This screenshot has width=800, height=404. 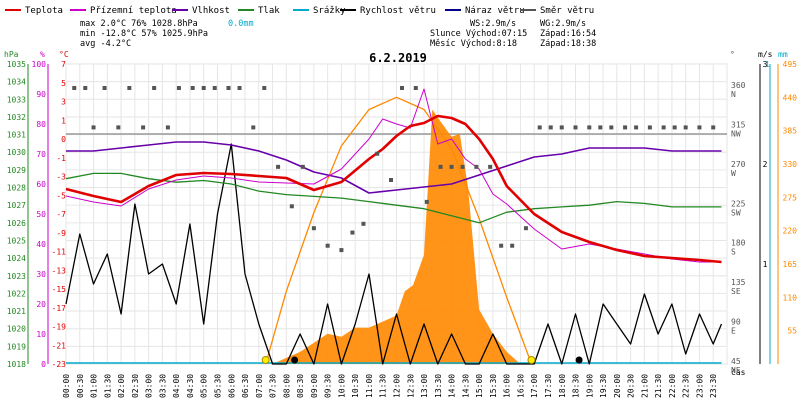 What do you see at coordinates (295, 360) in the screenshot?
I see `moonrise-icon` at bounding box center [295, 360].